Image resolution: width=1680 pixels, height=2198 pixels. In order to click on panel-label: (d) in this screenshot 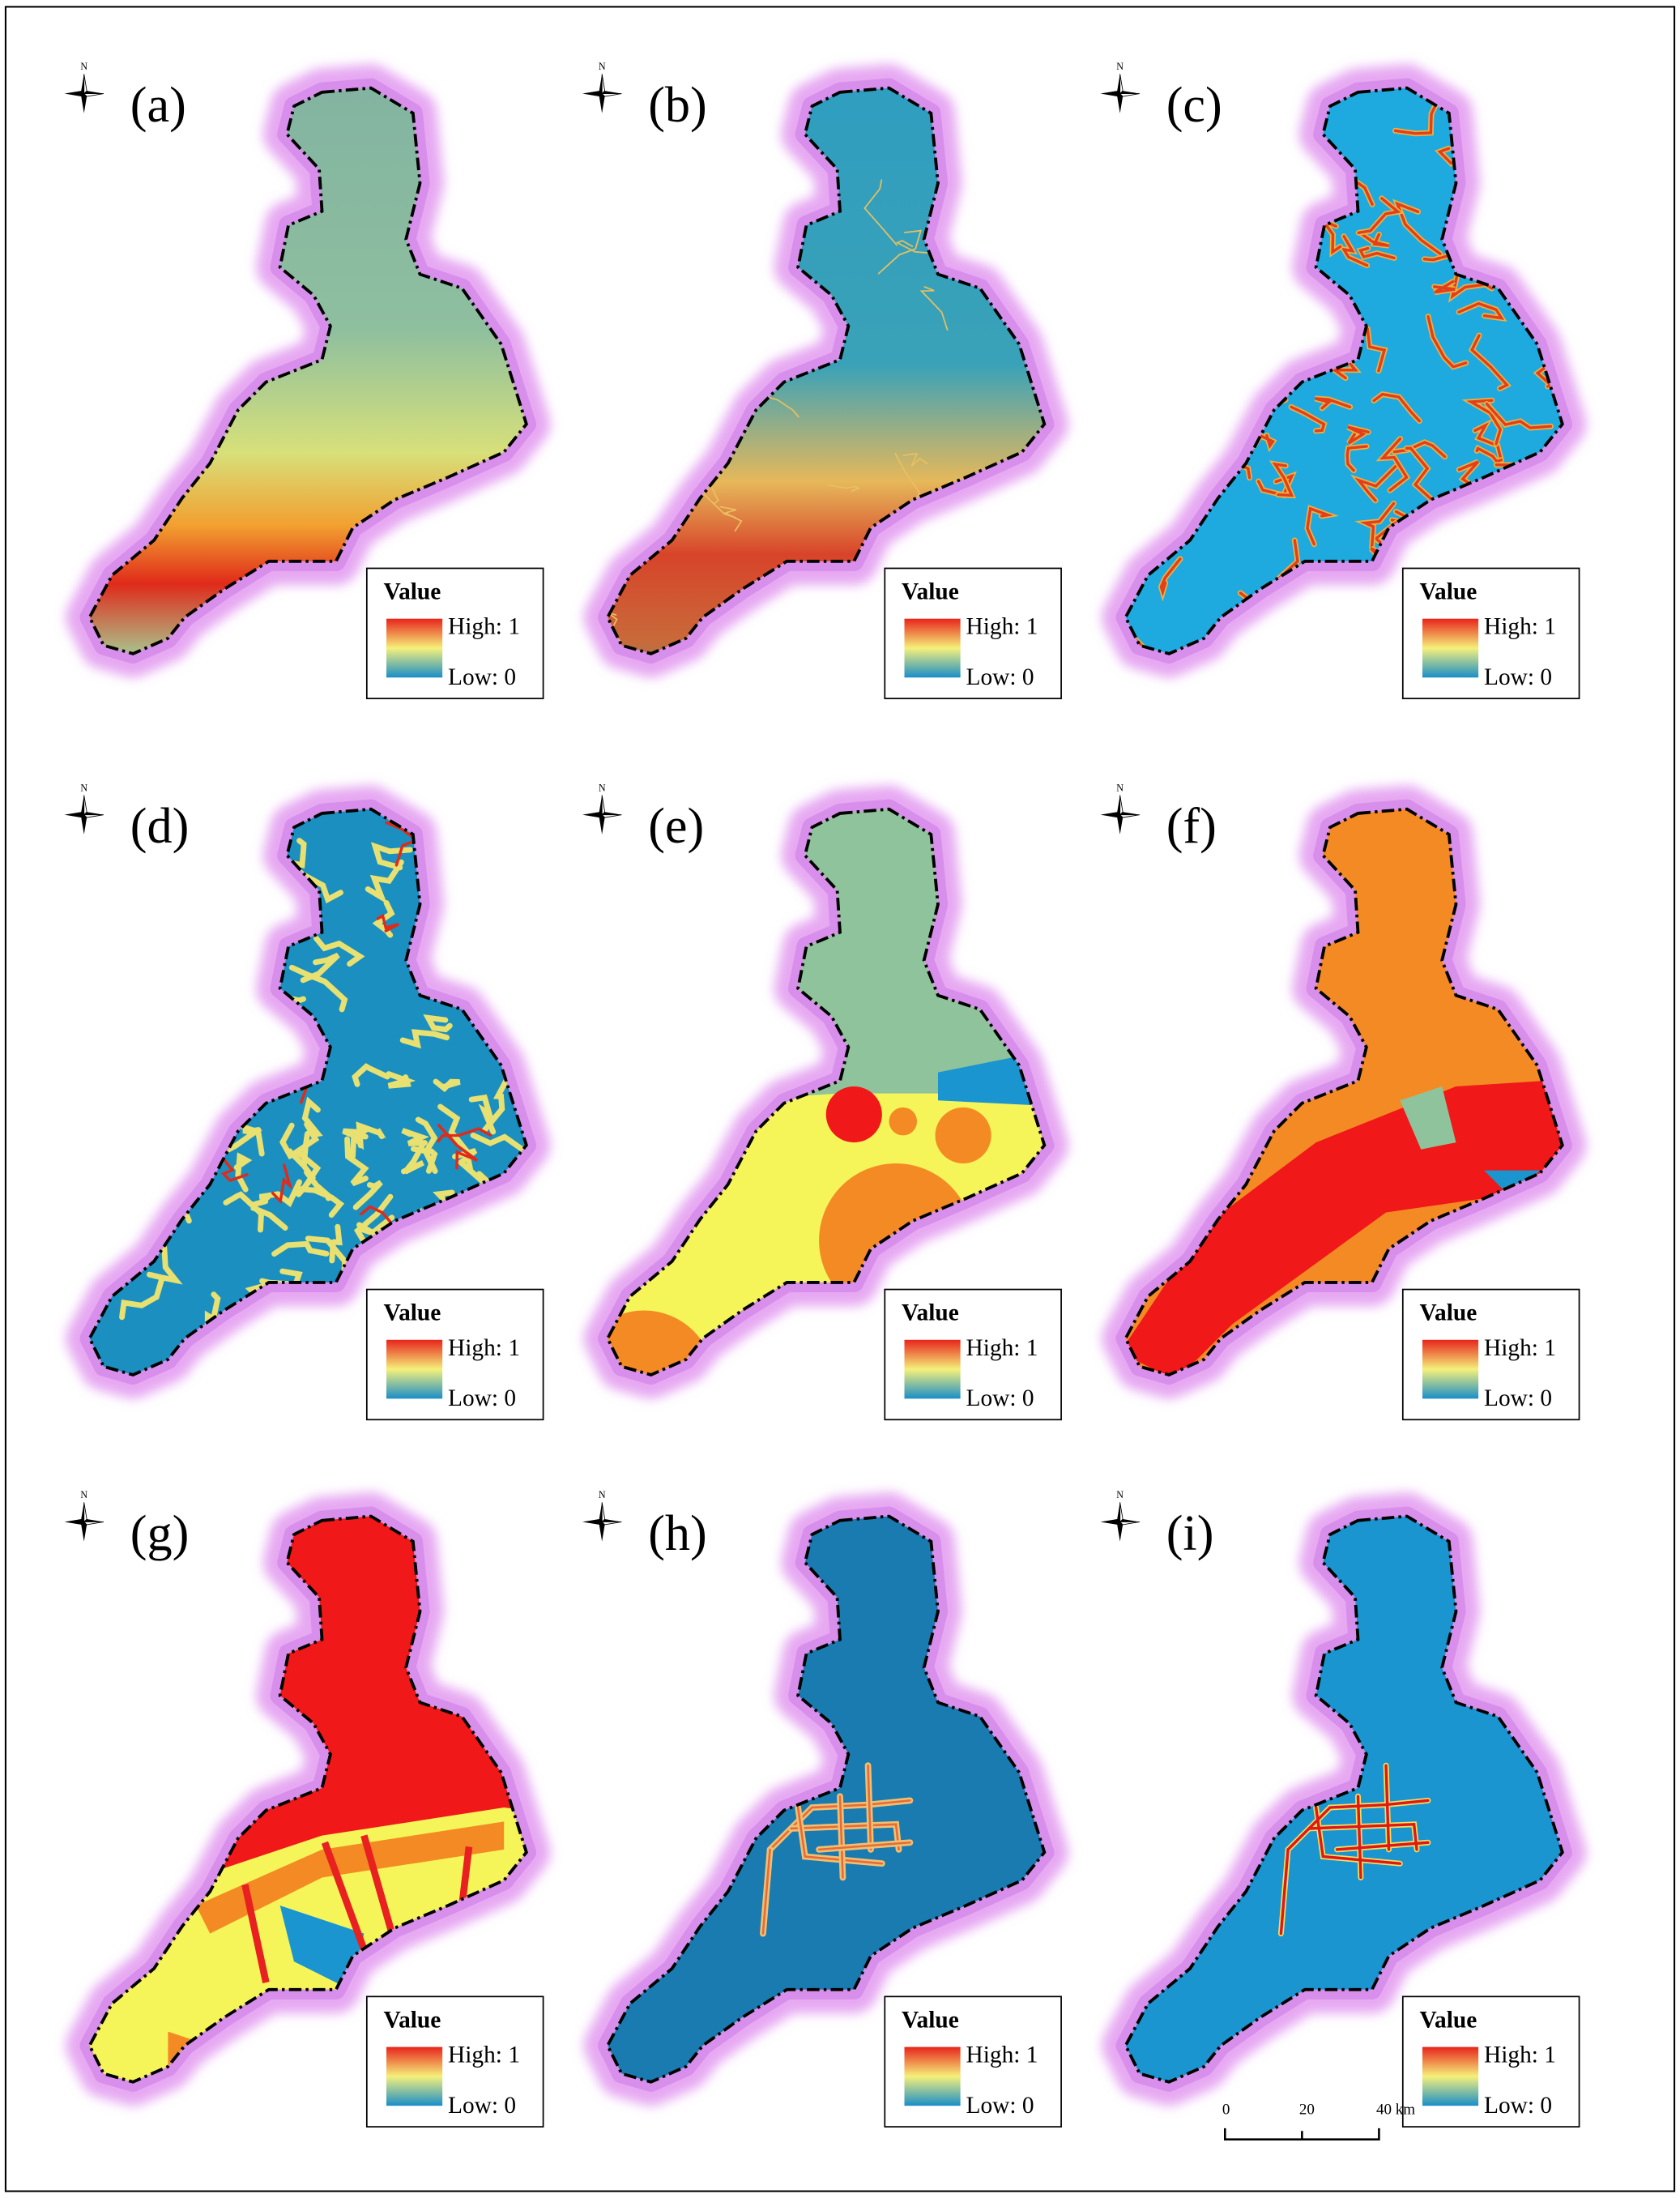, I will do `click(160, 826)`.